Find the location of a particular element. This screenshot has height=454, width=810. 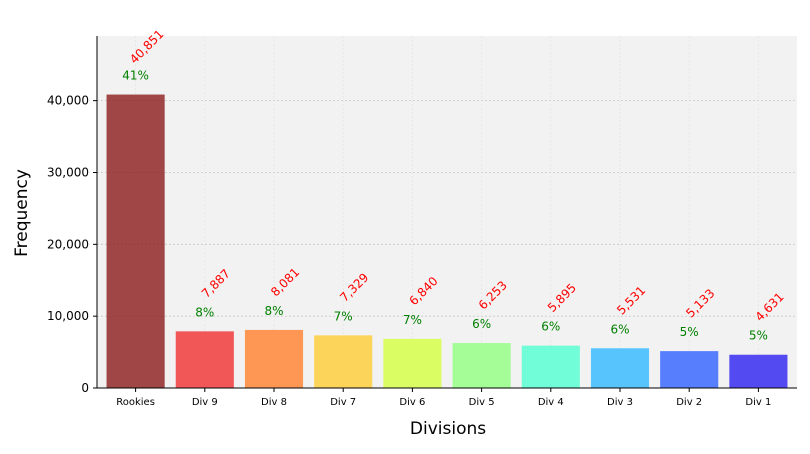

x-tick-label: Div 4 is located at coordinates (551, 402).